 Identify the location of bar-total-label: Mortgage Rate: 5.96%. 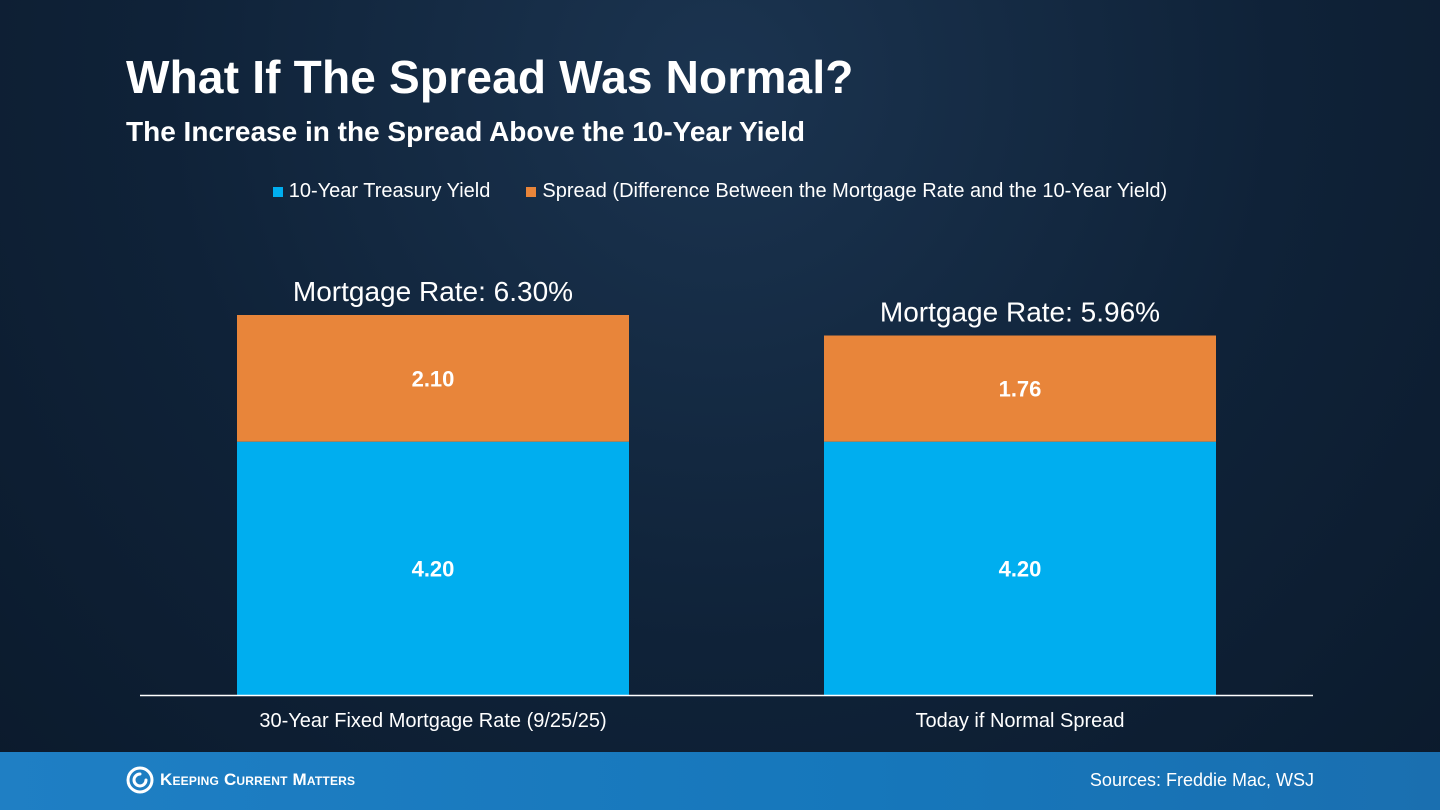
(1020, 312).